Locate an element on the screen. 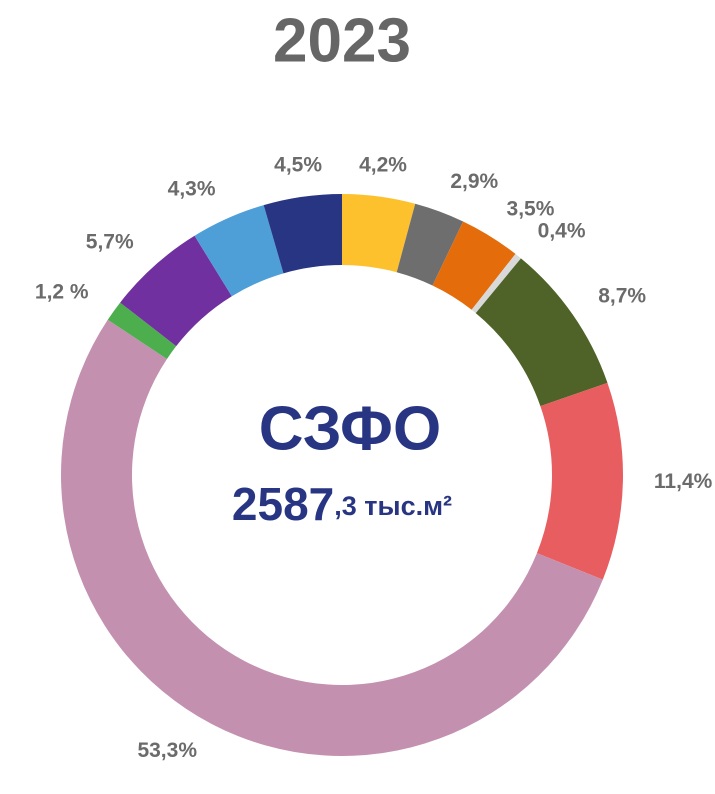  total-unit: ,3 тыс.м² is located at coordinates (393, 506).